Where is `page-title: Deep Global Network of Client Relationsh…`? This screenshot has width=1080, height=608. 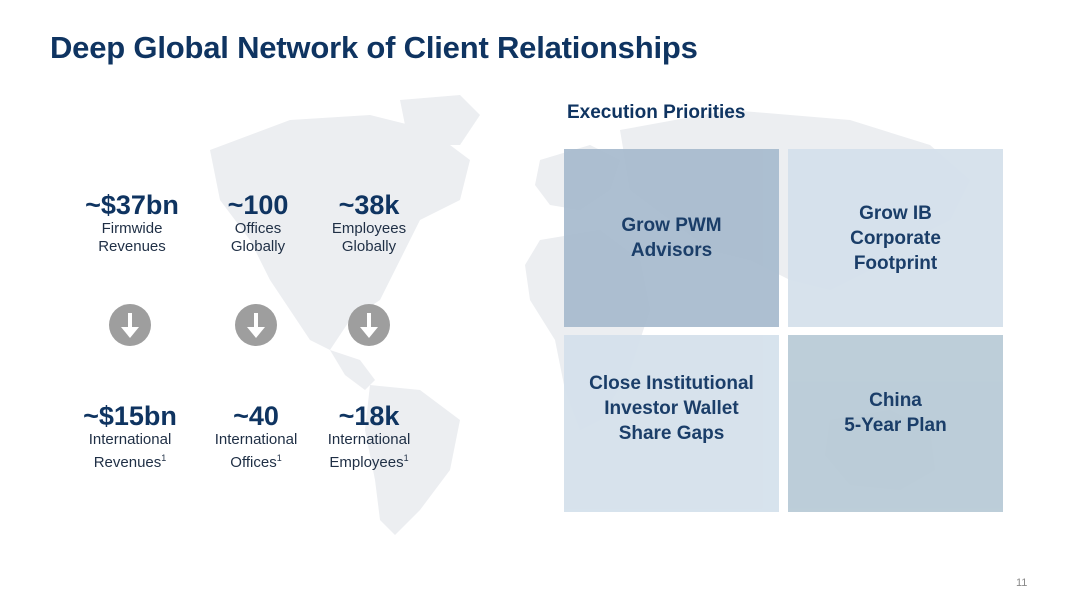 page-title: Deep Global Network of Client Relationsh… is located at coordinates (374, 47).